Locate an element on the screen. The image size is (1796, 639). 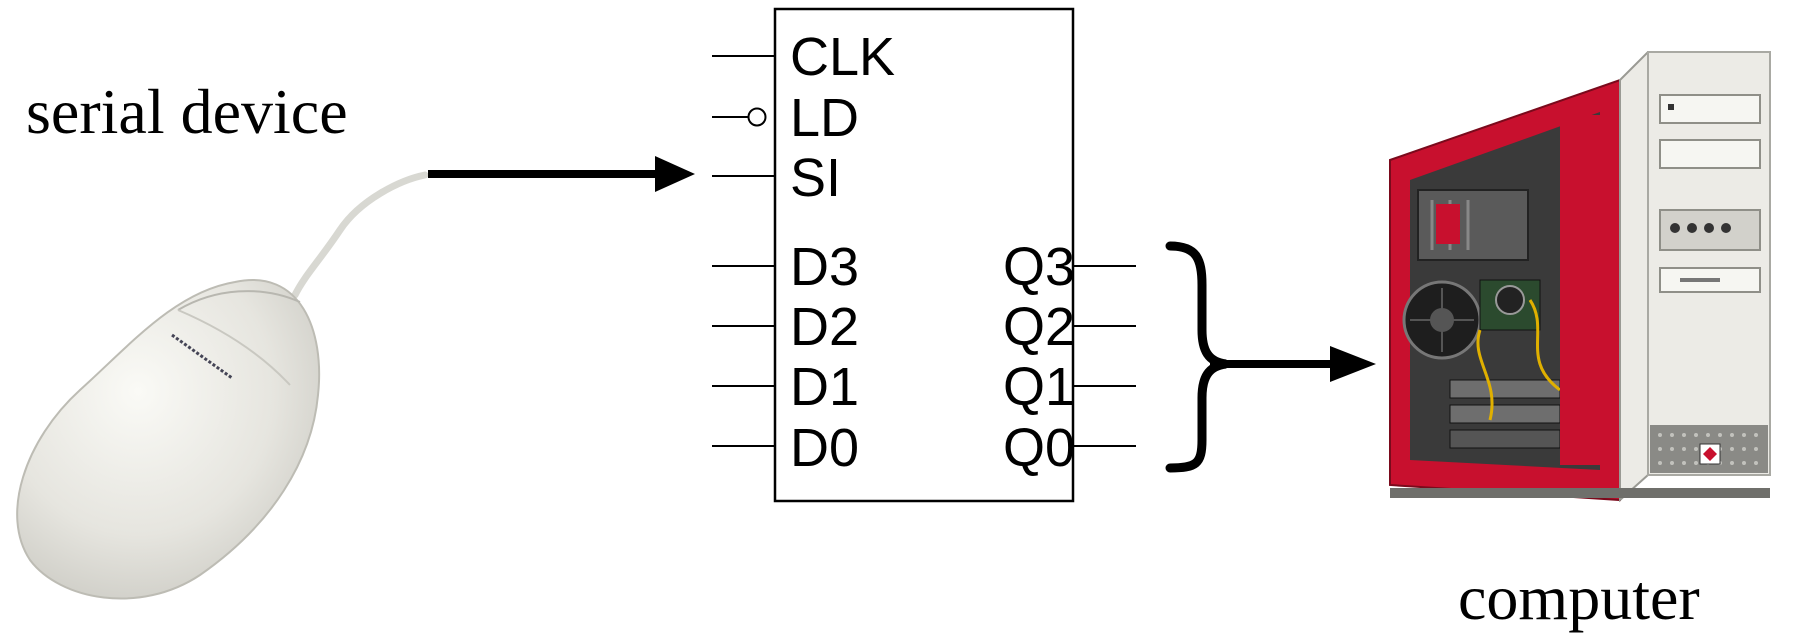
pin-label-d3: D3 is located at coordinates (824, 267).